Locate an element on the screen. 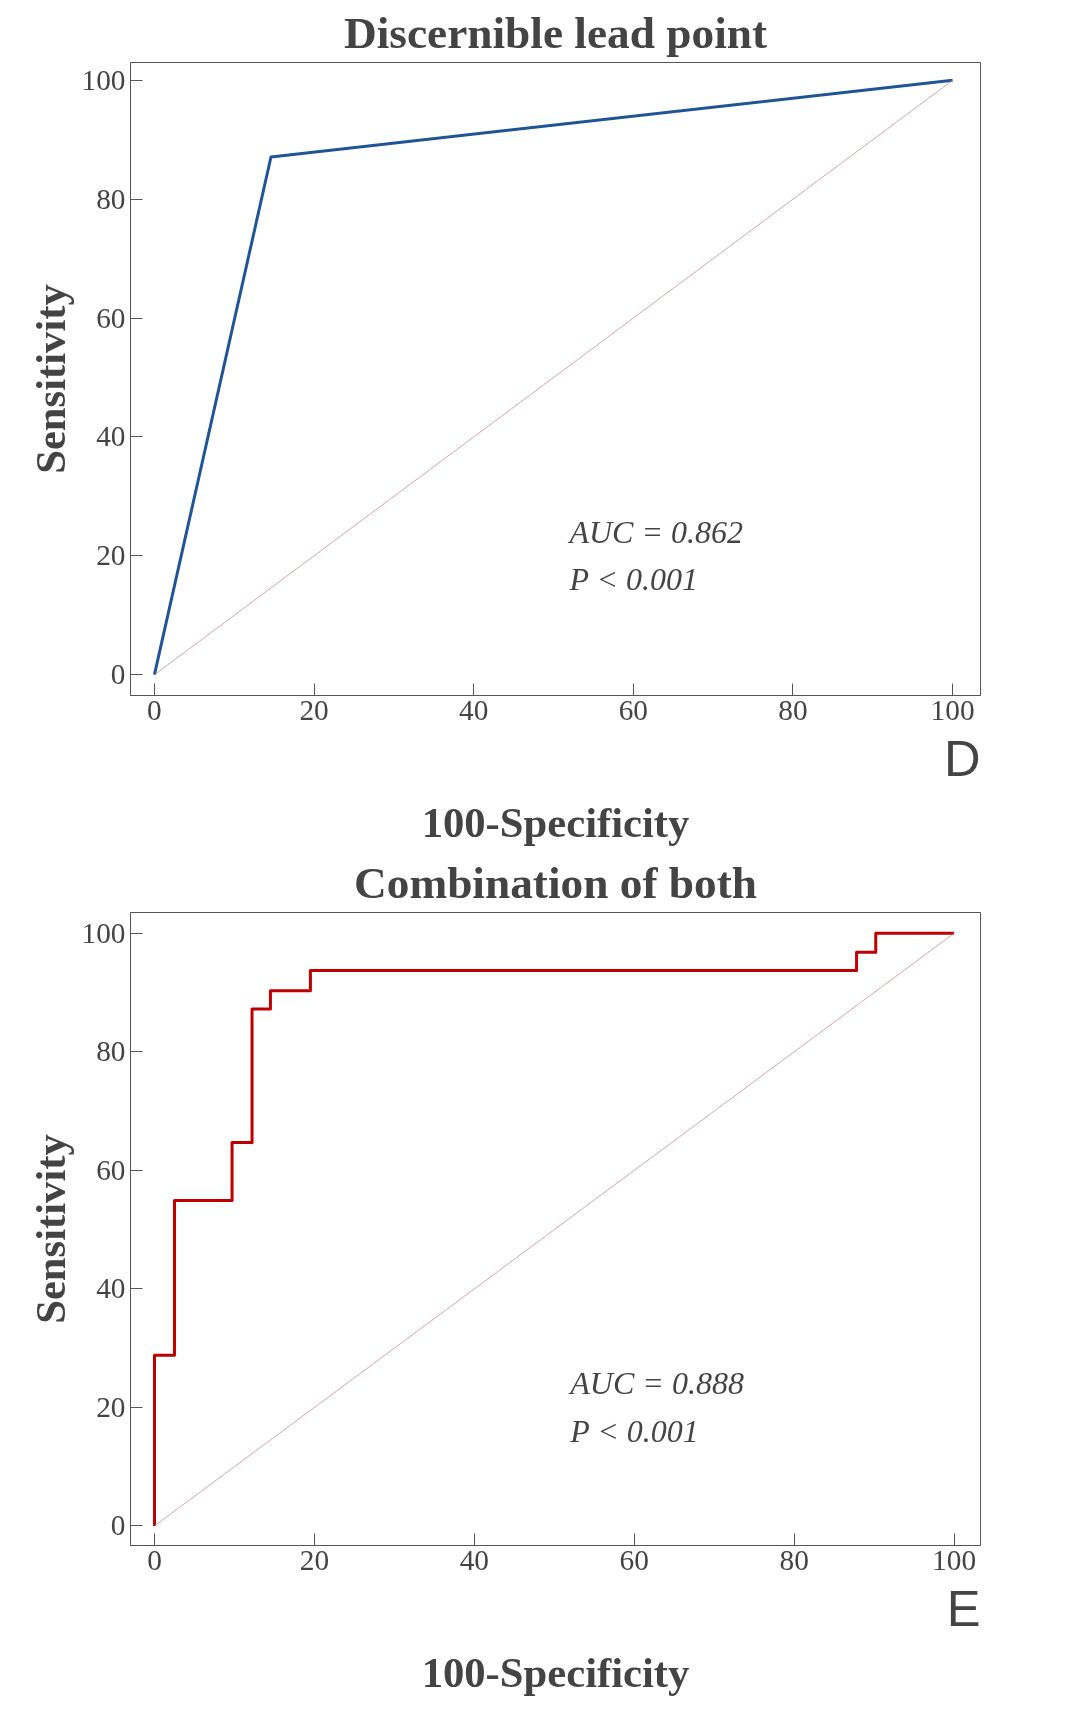 Image resolution: width=1065 pixels, height=1709 pixels. text: D is located at coordinates (962, 758).